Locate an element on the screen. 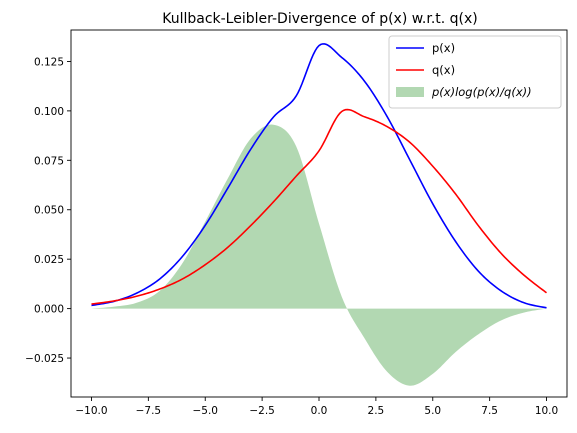 The image size is (577, 433). legend-swatch-kl is located at coordinates (410, 92).